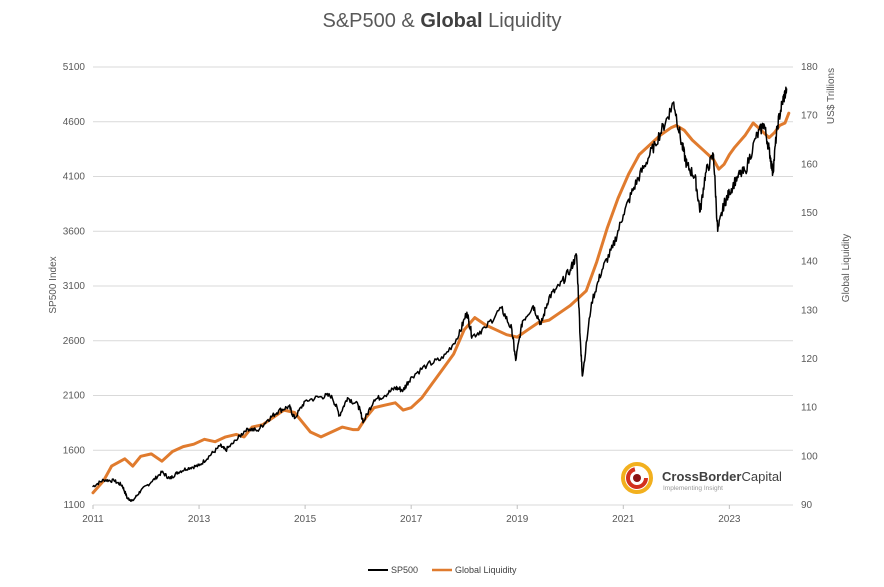 The height and width of the screenshot is (587, 884). Describe the element at coordinates (53, 284) in the screenshot. I see `y-axis-label-left: SP500 Index` at that location.